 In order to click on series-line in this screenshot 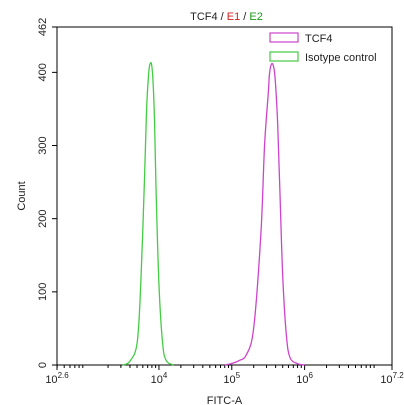, I will do `click(148, 213)`.